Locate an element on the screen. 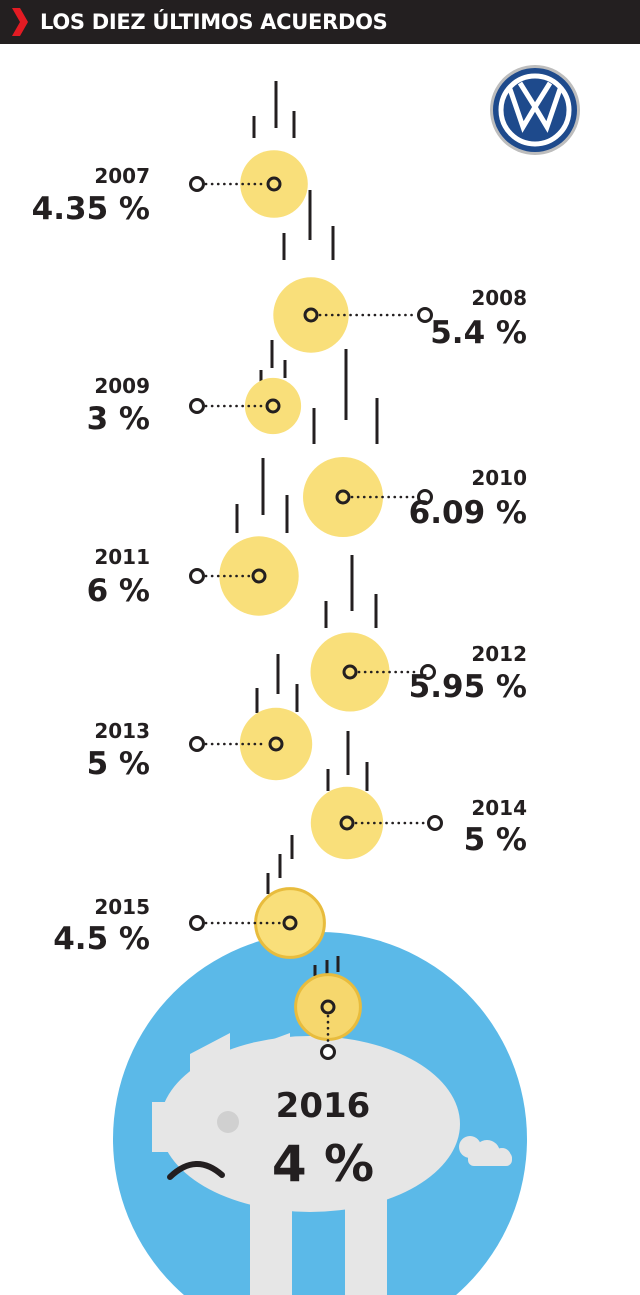 This screenshot has width=640, height=1295. header-bar: LOS DIEZ ÚLTIMOS ACUERDOS is located at coordinates (320, 22).